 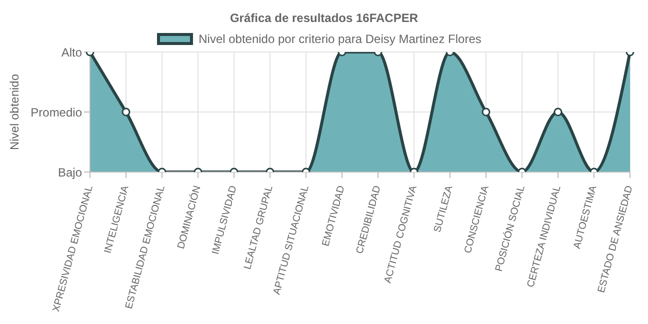 I want to click on category-label: Bajo, so click(x=70, y=172).